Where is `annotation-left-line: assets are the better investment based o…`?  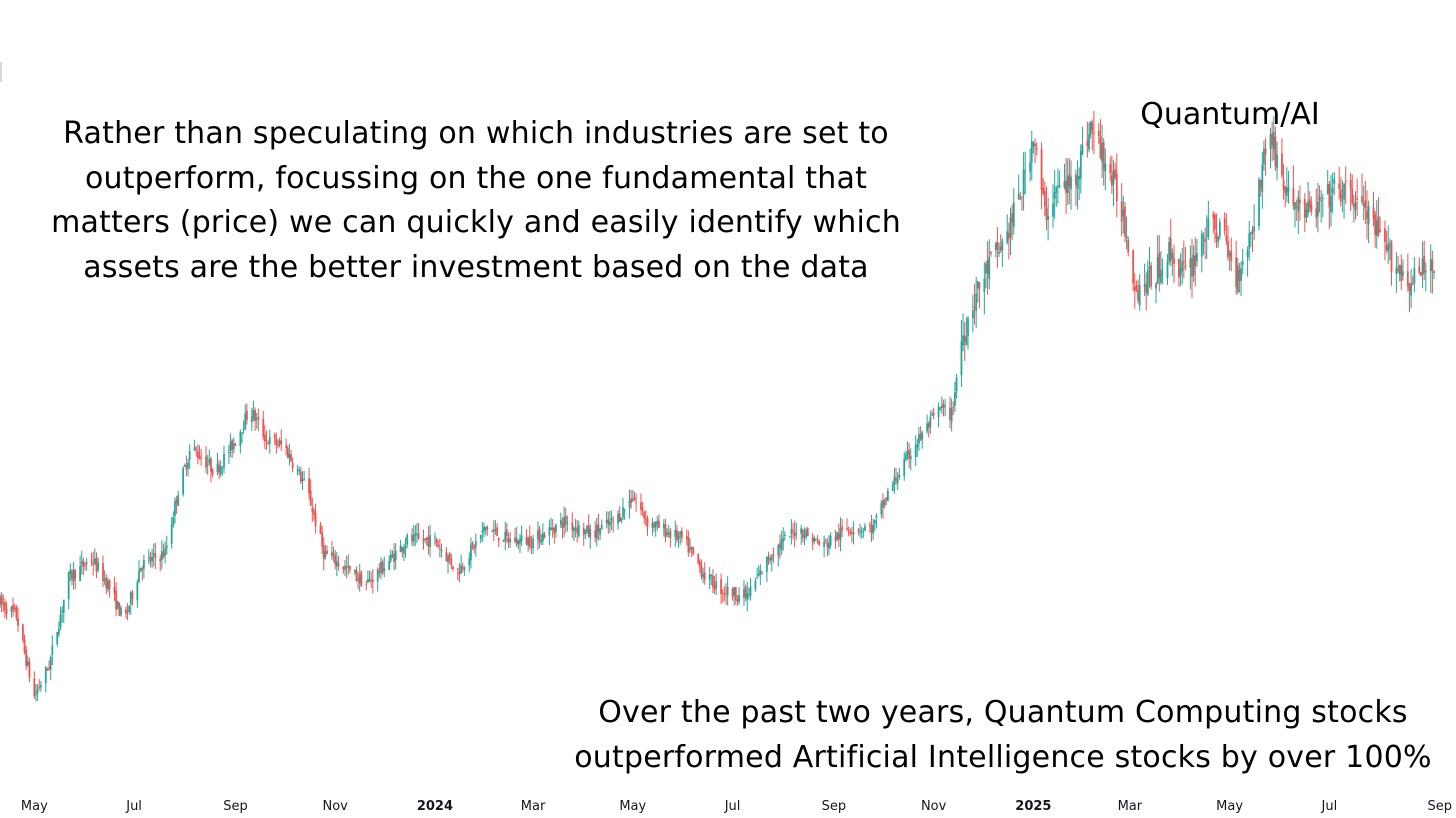 annotation-left-line: assets are the better investment based o… is located at coordinates (476, 267).